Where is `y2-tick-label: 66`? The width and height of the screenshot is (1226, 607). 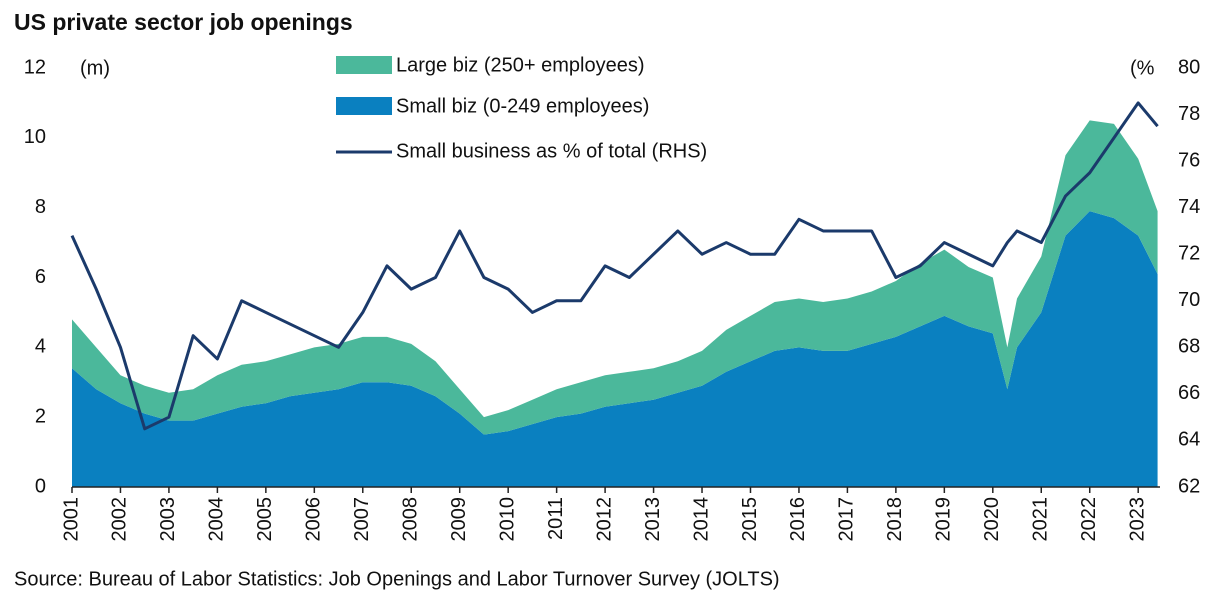
y2-tick-label: 66 is located at coordinates (1189, 393).